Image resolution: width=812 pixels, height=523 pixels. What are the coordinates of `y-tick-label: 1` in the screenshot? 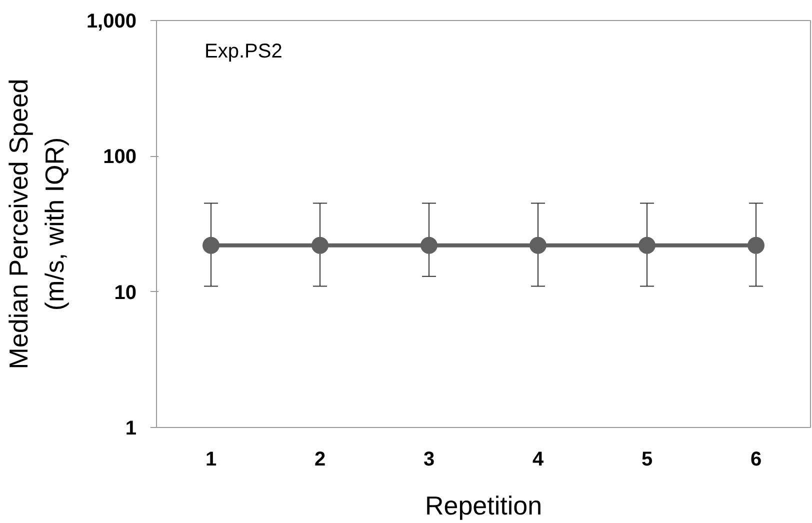 It's located at (130, 429).